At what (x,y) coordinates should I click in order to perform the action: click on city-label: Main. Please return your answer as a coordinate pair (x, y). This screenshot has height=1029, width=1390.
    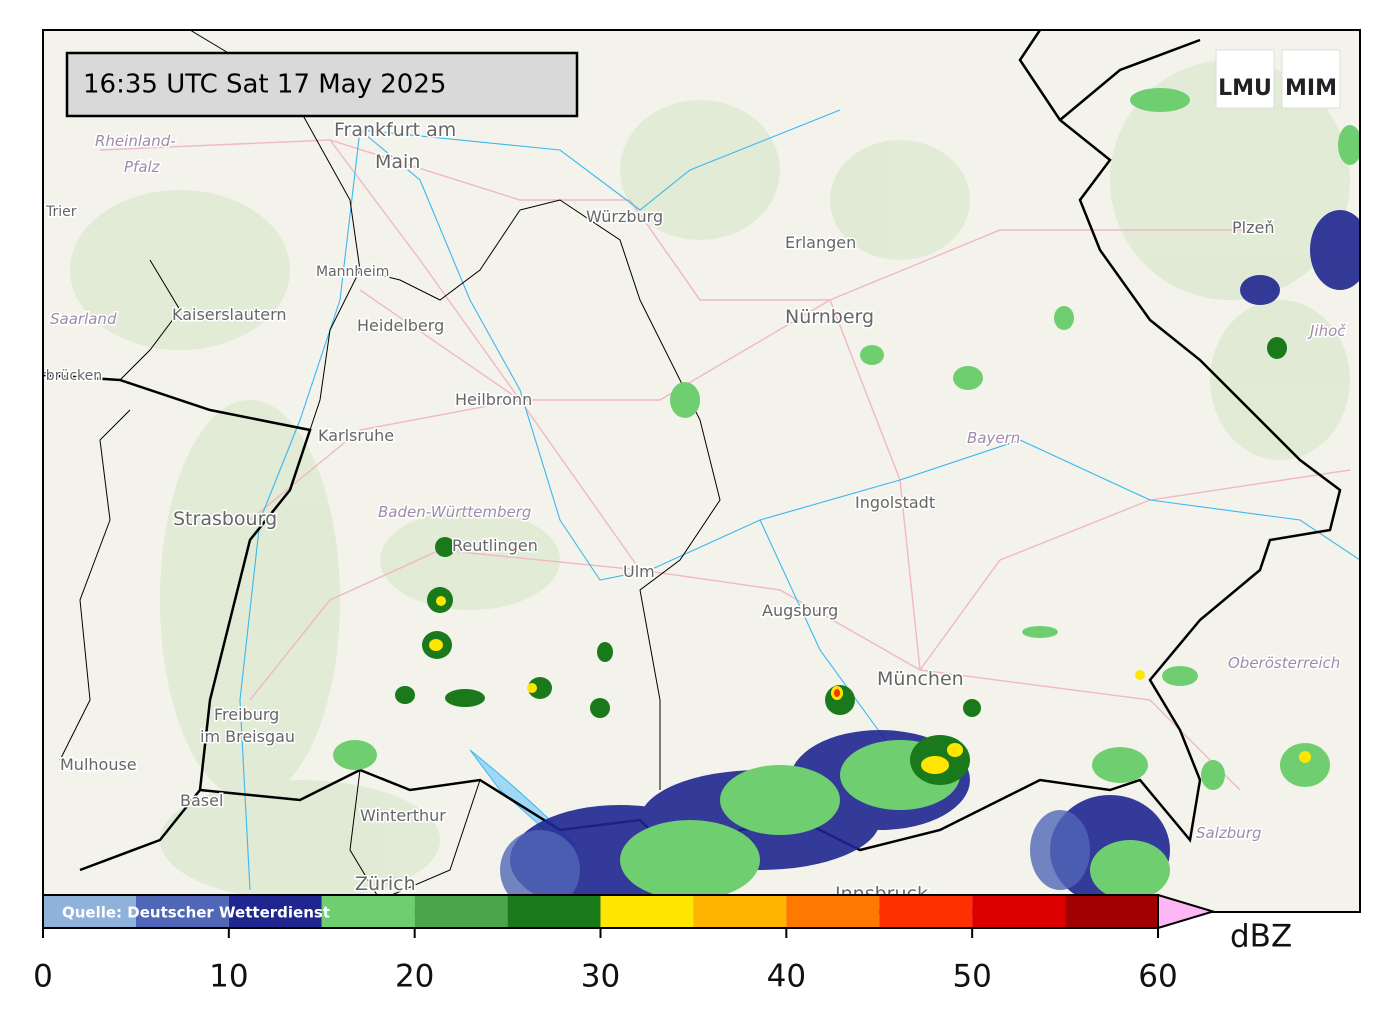
    Looking at the image, I should click on (397, 162).